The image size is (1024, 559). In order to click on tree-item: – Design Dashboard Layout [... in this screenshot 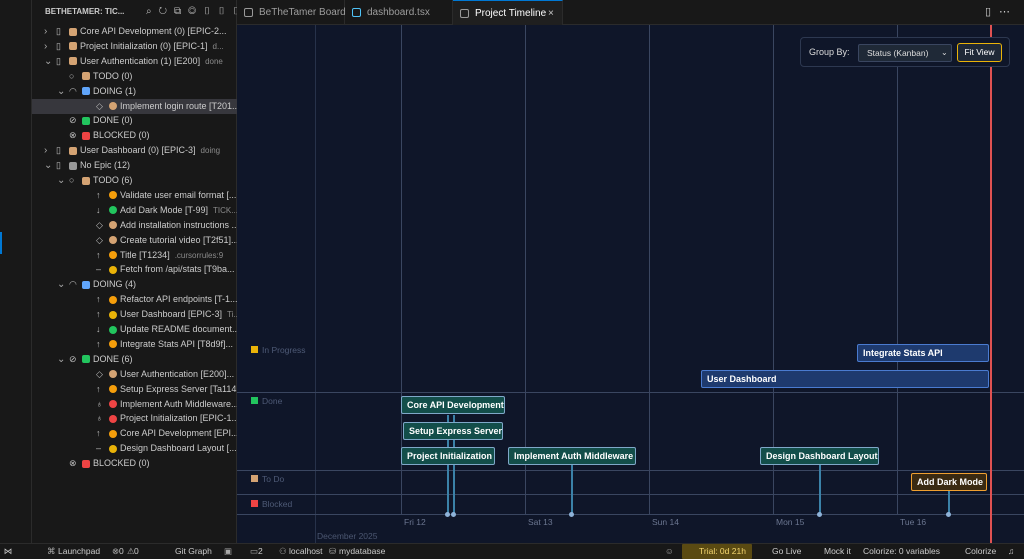, I will do `click(134, 448)`.